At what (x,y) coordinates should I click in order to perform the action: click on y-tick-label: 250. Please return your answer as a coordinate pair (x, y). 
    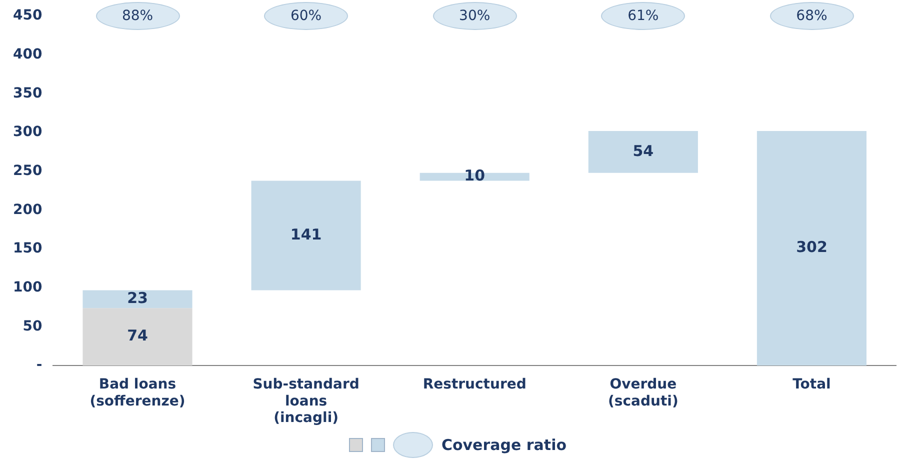
    Looking at the image, I should click on (27, 171).